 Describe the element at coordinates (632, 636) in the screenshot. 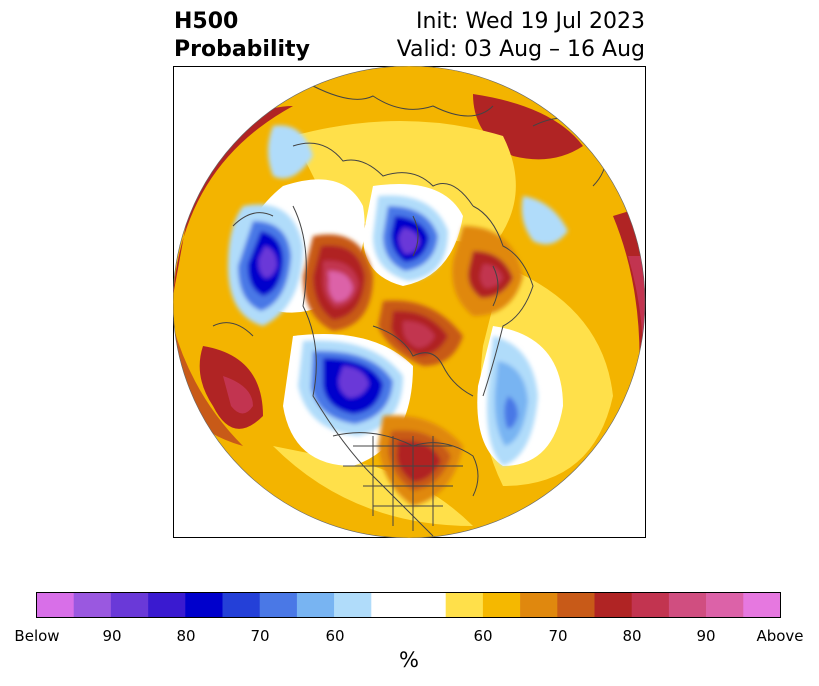

I see `tick-above-80: 80` at that location.